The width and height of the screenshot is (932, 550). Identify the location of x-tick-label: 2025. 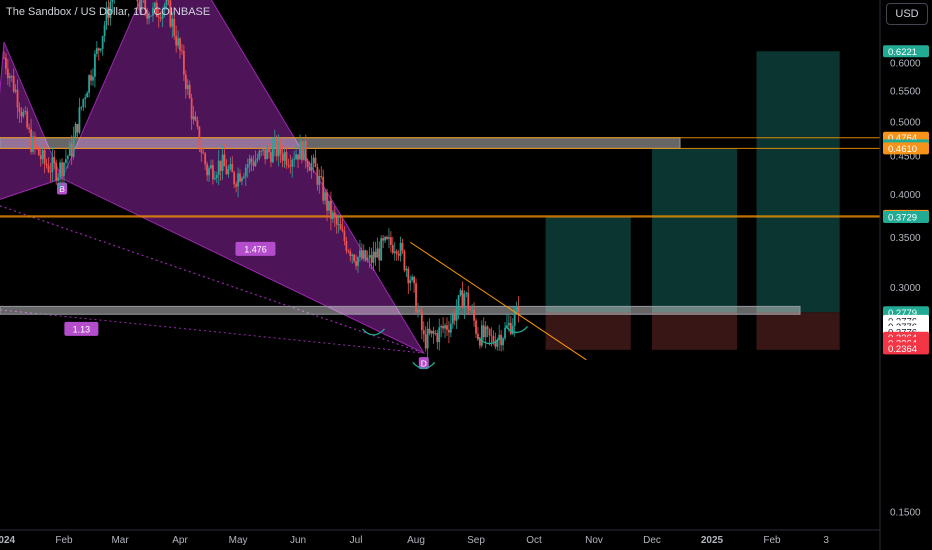
(712, 540).